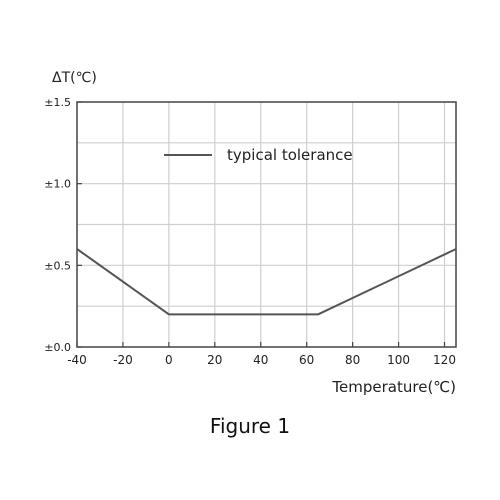 The height and width of the screenshot is (500, 500). What do you see at coordinates (214, 360) in the screenshot?
I see `x-tick-label: 20` at bounding box center [214, 360].